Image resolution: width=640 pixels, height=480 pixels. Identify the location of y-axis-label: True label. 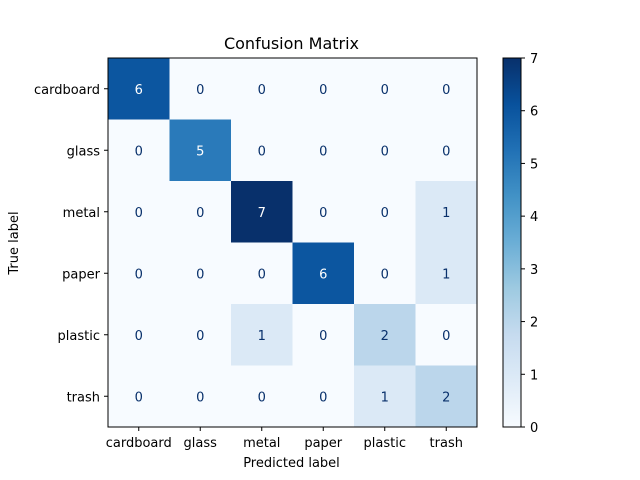
(14, 243).